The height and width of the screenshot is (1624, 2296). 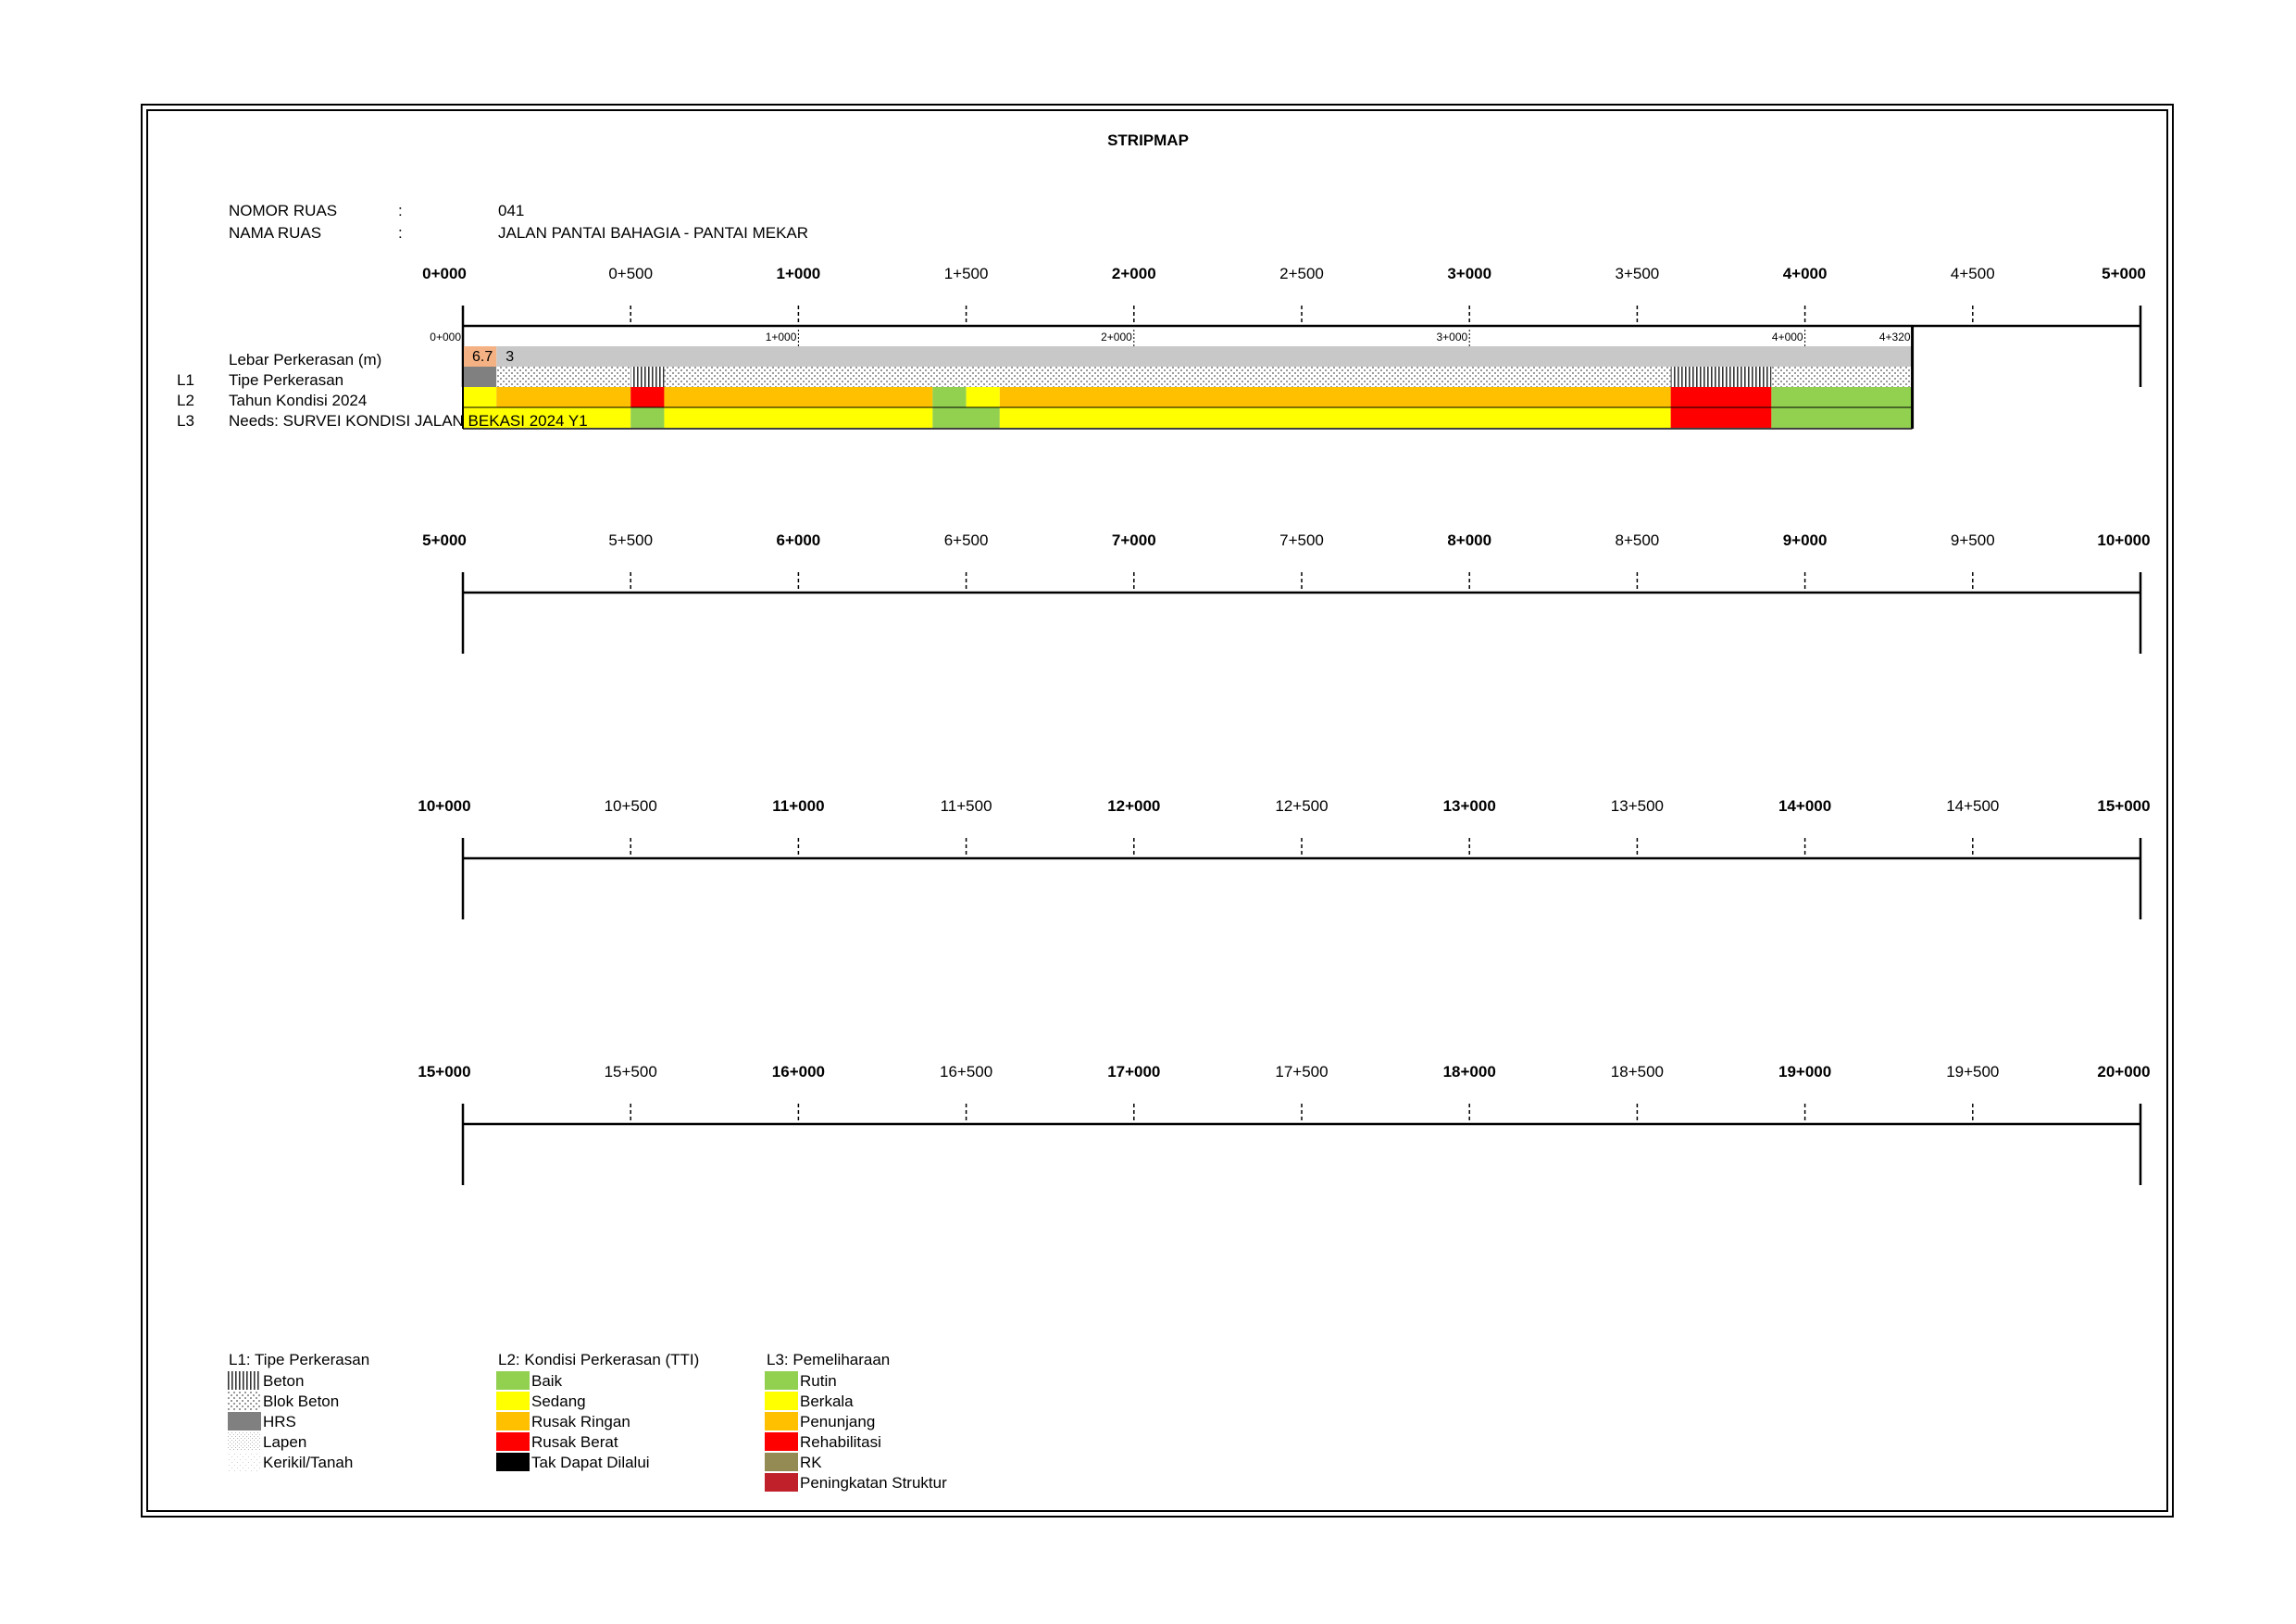 What do you see at coordinates (799, 273) in the screenshot?
I see `strip-km-label: 1+000` at bounding box center [799, 273].